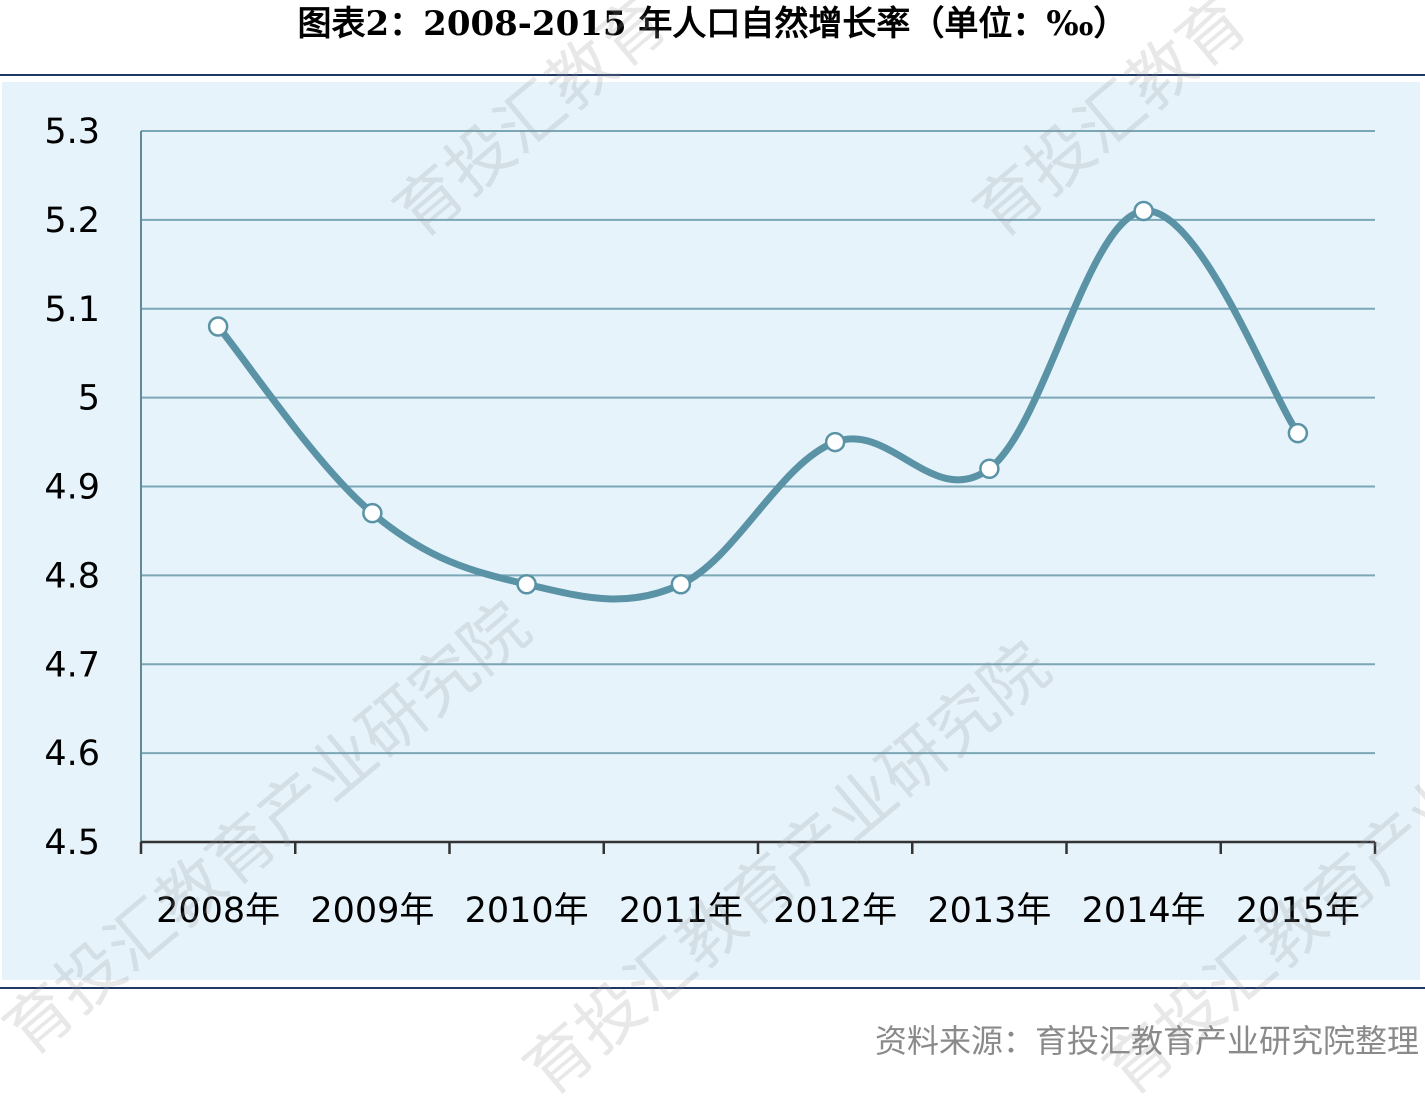 Image resolution: width=1425 pixels, height=1114 pixels. I want to click on y-tick-labels: 4.5 4.6 4.7 4.8 4.9 5 5.1 5.2 5.3, so click(72, 487).